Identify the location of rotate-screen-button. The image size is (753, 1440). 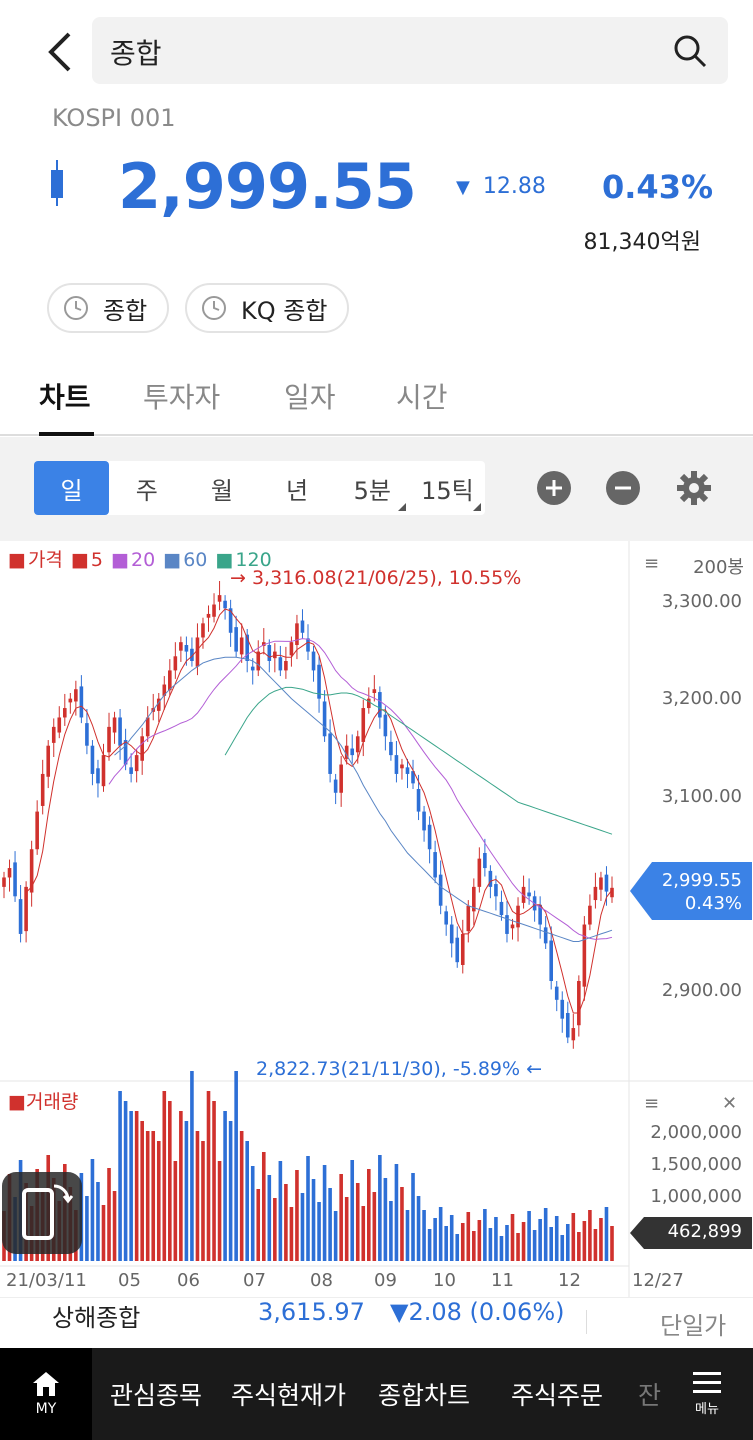
(42, 1213).